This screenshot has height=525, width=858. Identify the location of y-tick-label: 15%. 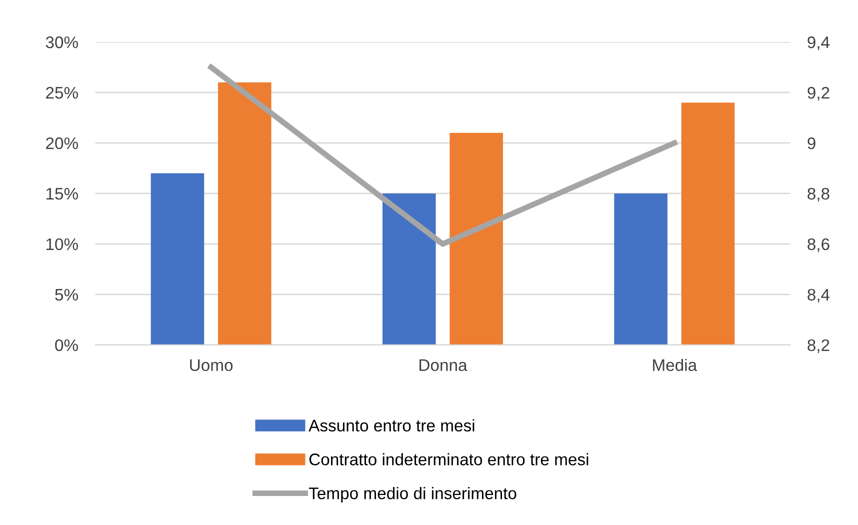
(62, 194).